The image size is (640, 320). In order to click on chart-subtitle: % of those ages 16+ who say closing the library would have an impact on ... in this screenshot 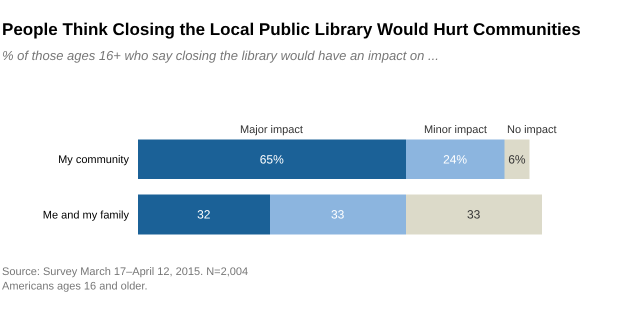, I will do `click(220, 55)`.